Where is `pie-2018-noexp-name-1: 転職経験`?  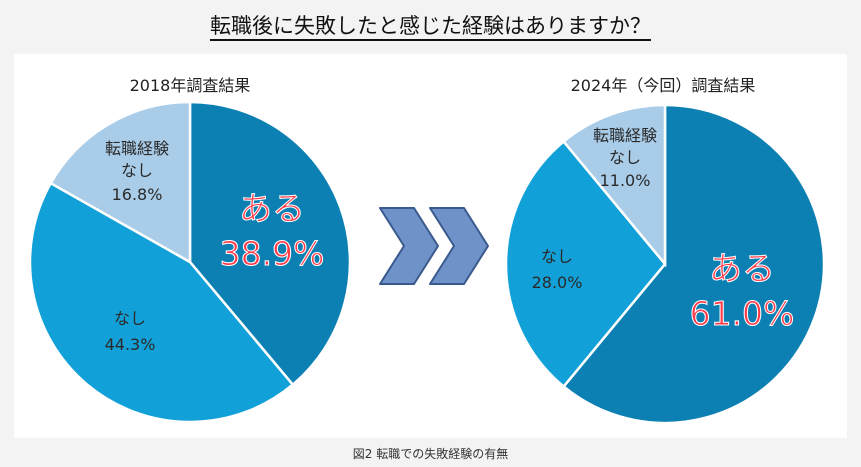 pie-2018-noexp-name-1: 転職経験 is located at coordinates (137, 148).